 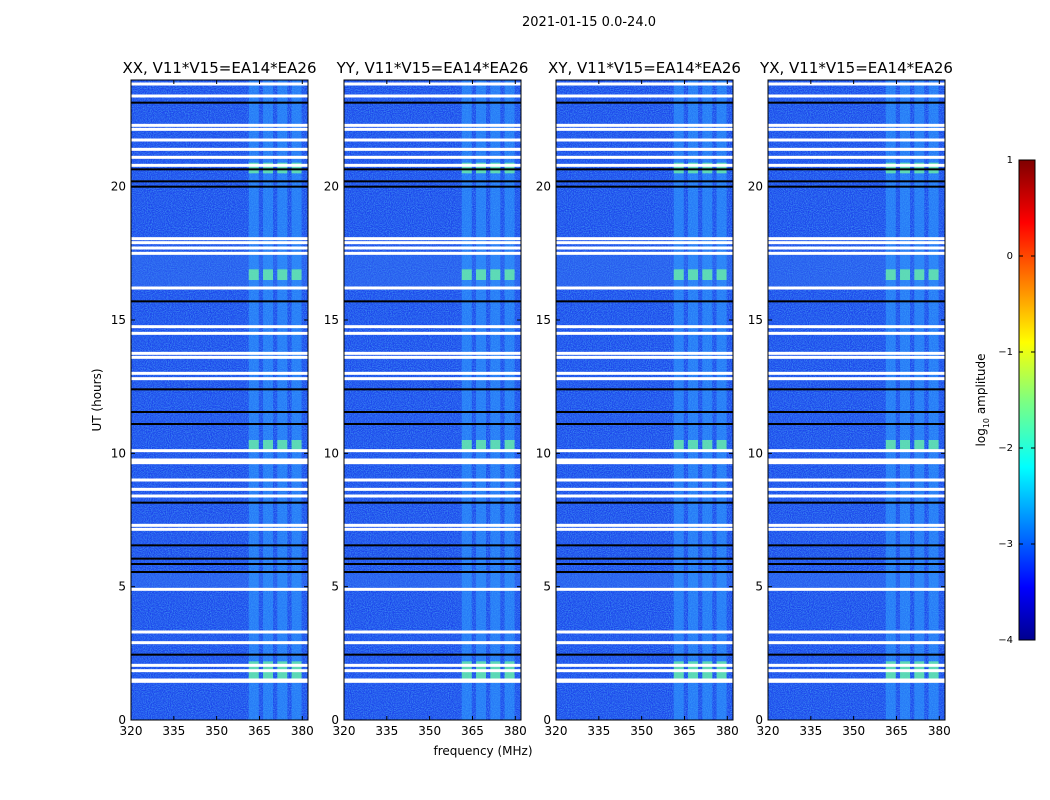 What do you see at coordinates (856, 68) in the screenshot?
I see `panel-title: YX, V11*V15=EA14*EA26` at bounding box center [856, 68].